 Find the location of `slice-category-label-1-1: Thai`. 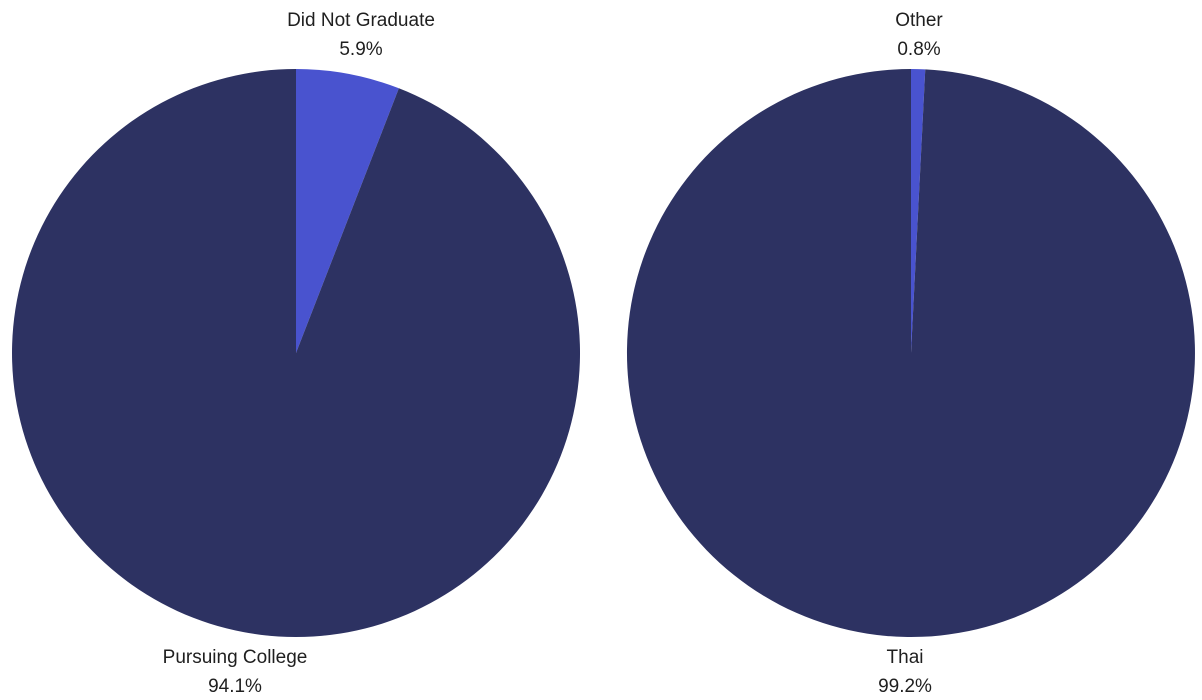

slice-category-label-1-1: Thai is located at coordinates (905, 657).